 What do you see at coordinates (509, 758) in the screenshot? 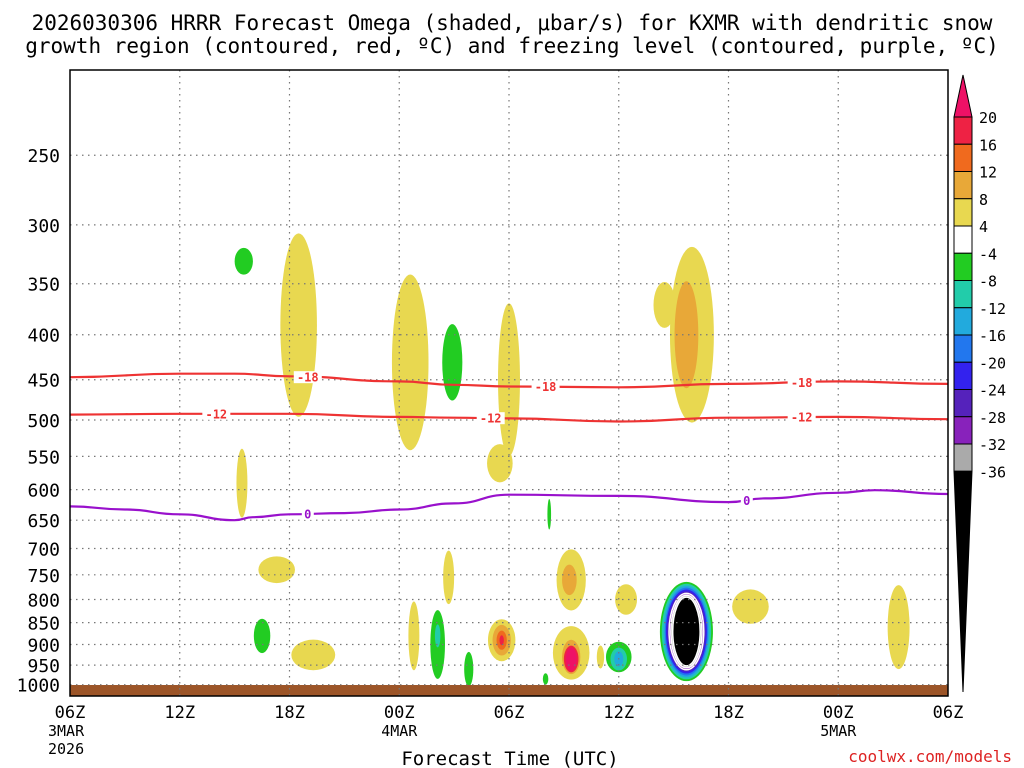
I see `x-axis-label: Forecast Time (UTC)` at bounding box center [509, 758].